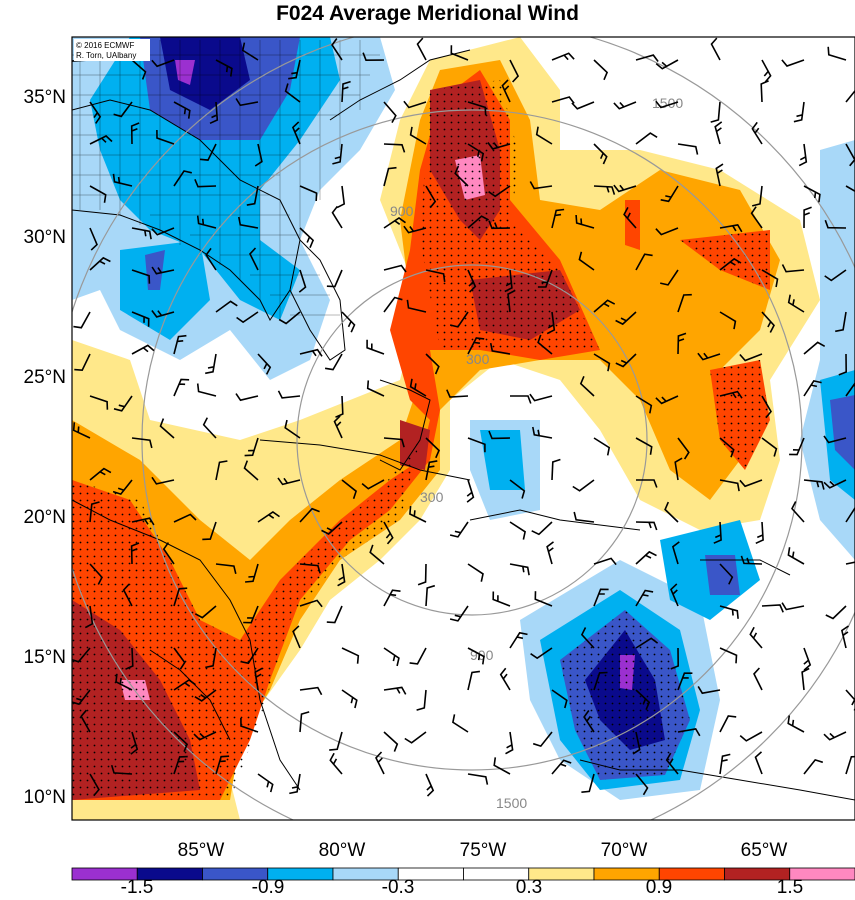 The image size is (855, 900). I want to click on lon-label-80: 80°W, so click(342, 850).